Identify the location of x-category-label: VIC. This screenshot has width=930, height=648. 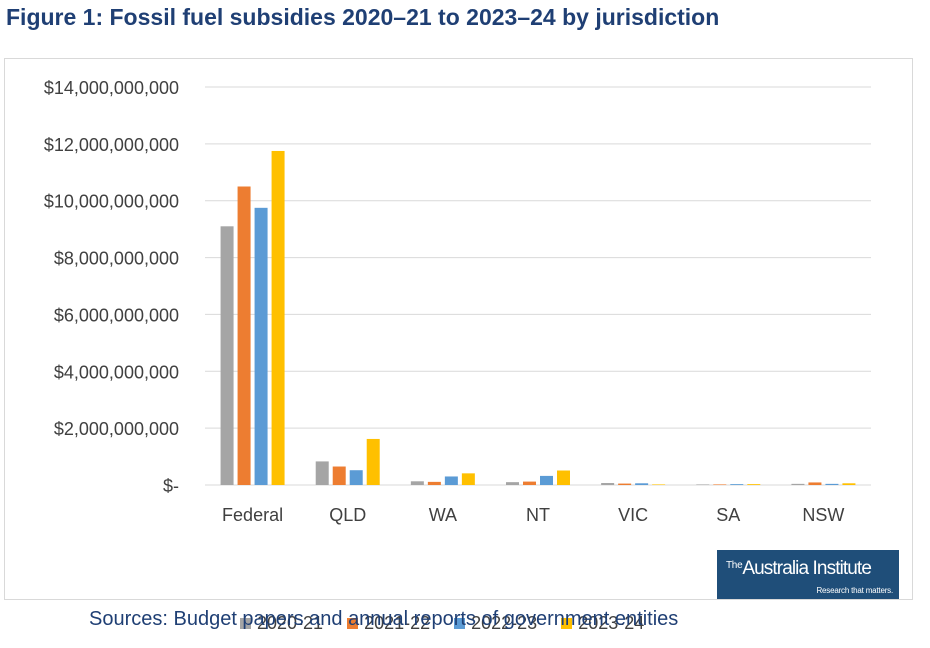
(633, 515).